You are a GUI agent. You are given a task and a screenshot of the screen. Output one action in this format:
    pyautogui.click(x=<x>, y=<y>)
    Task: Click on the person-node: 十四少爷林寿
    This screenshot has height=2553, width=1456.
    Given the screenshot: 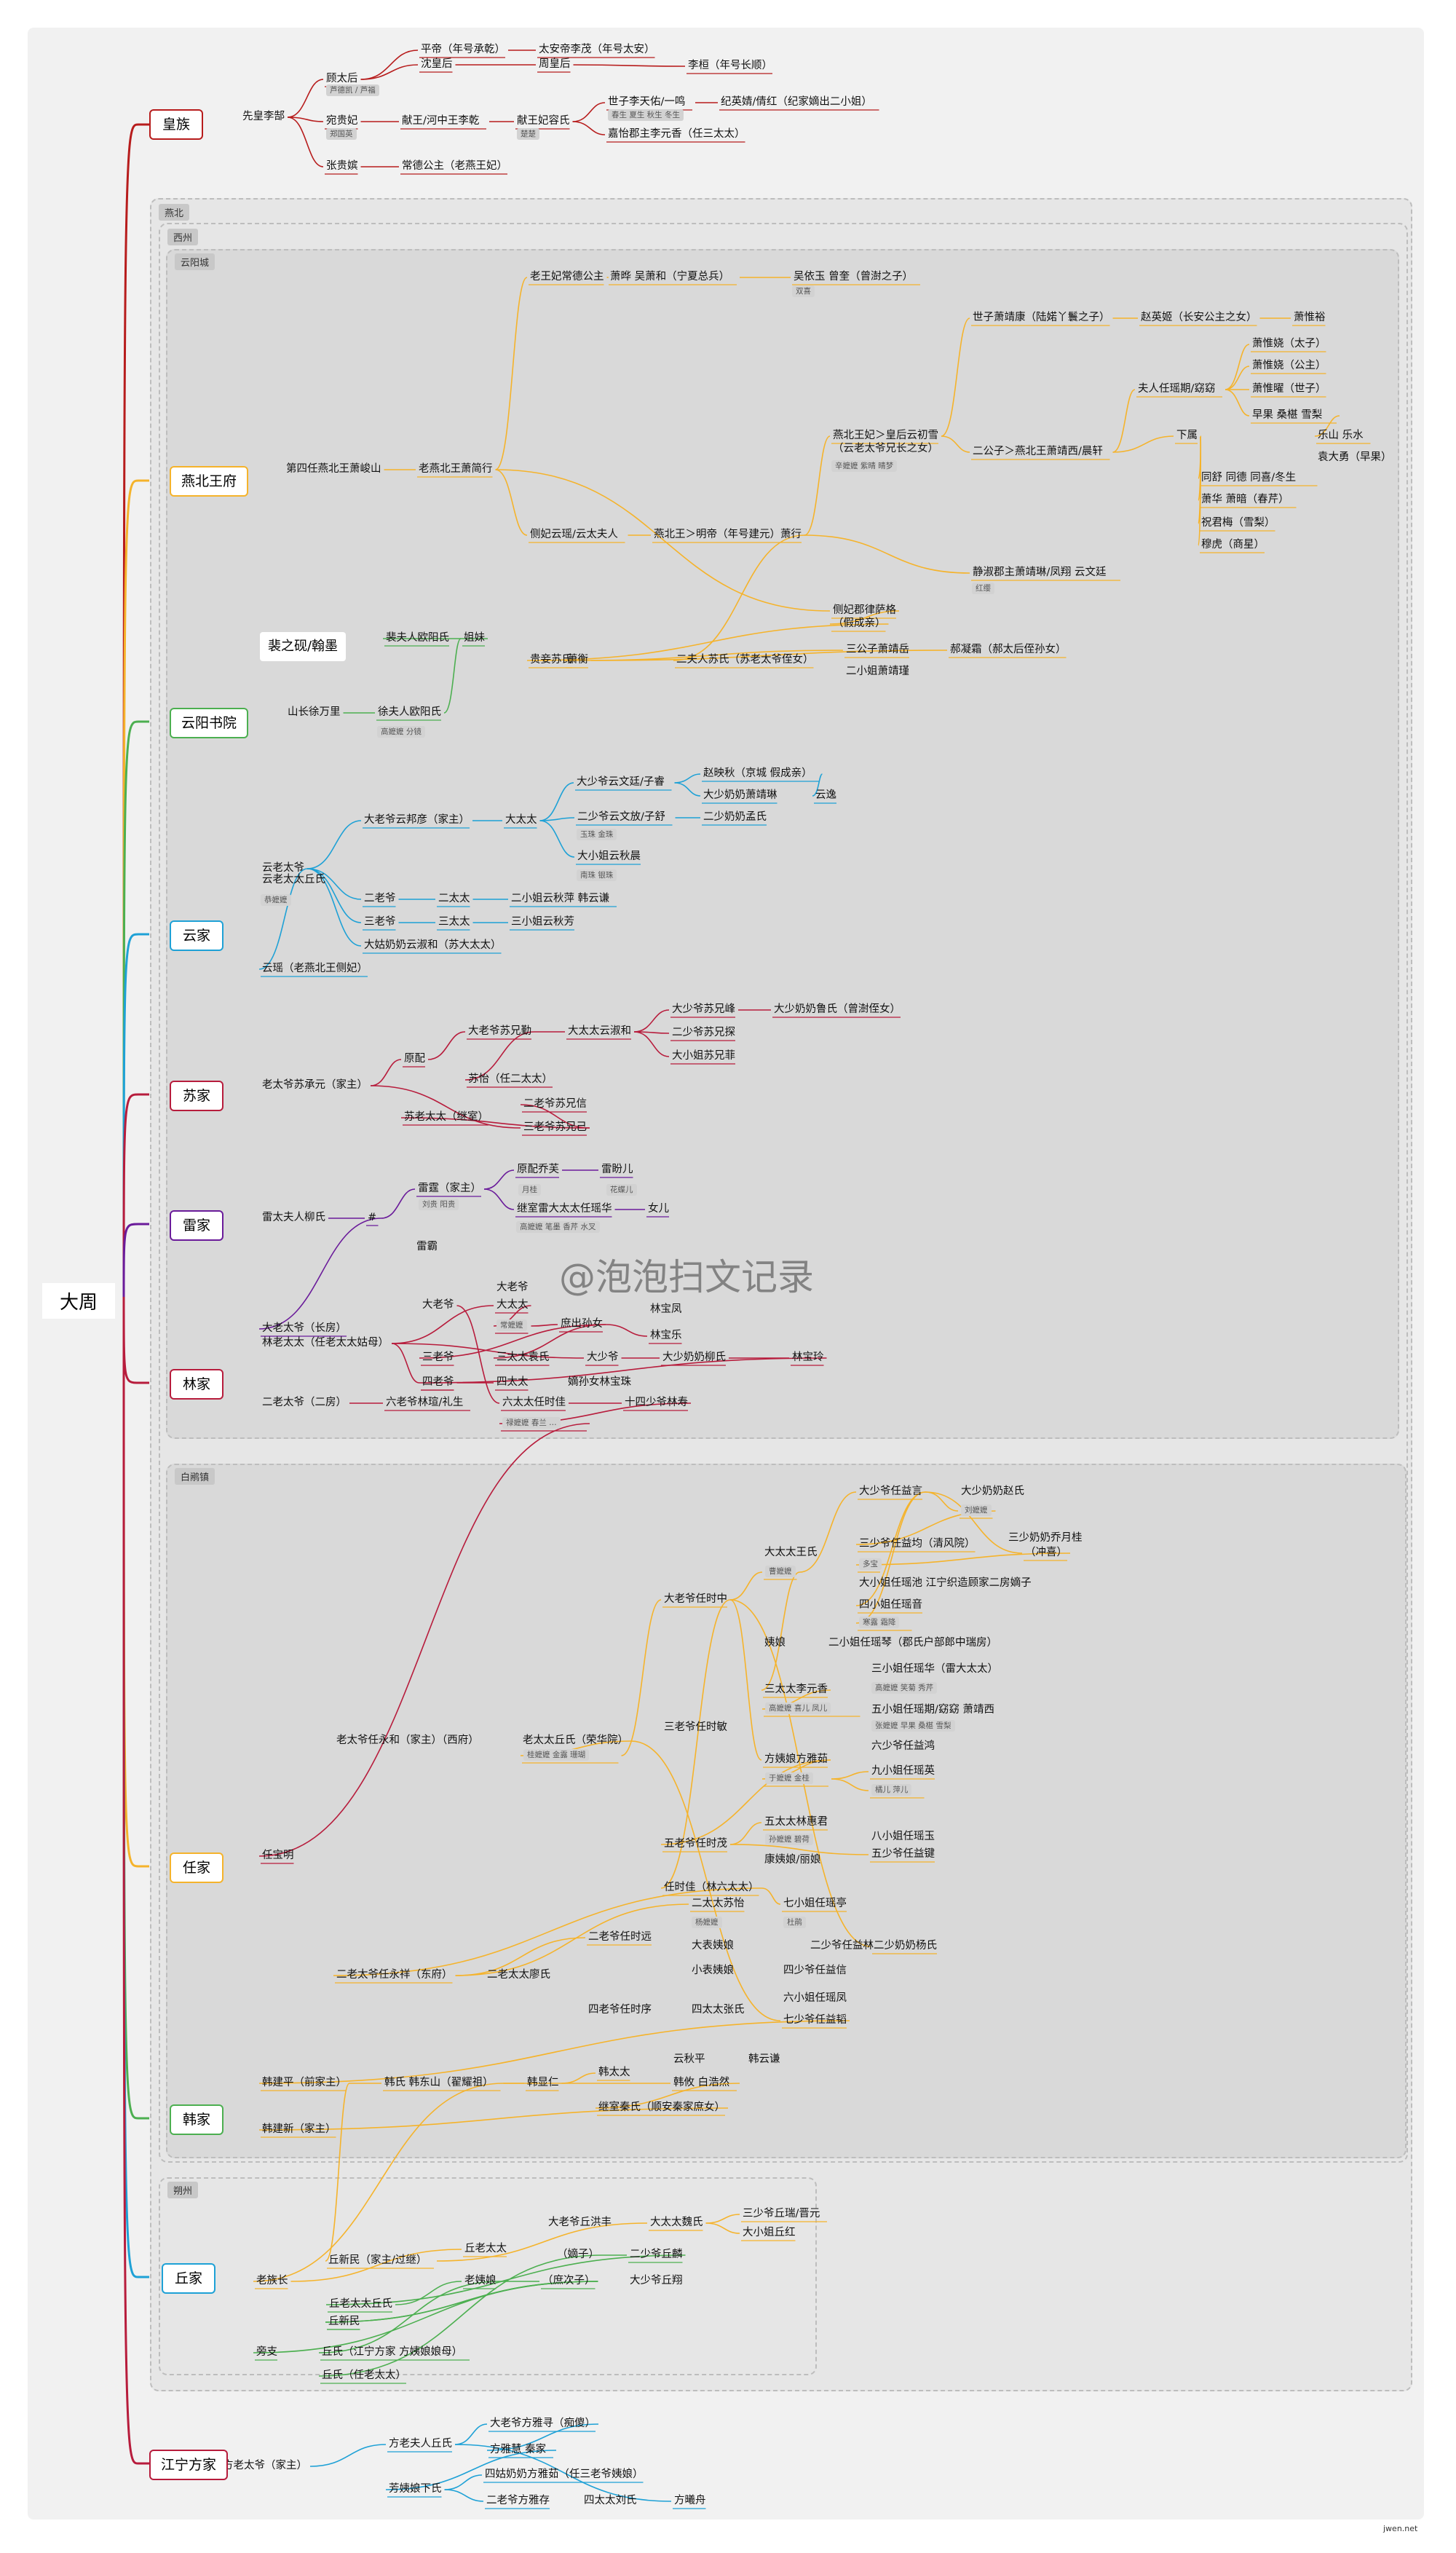 What is the action you would take?
    pyautogui.click(x=656, y=1402)
    